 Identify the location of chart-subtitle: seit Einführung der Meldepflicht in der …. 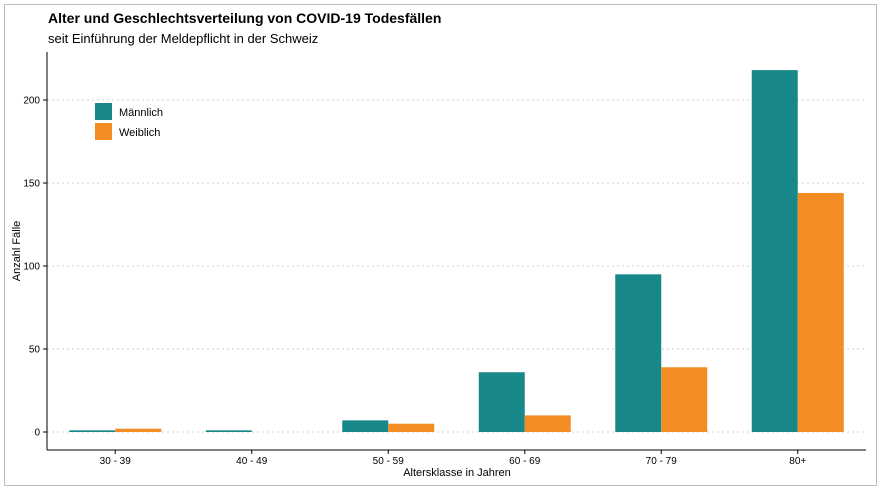
(183, 38).